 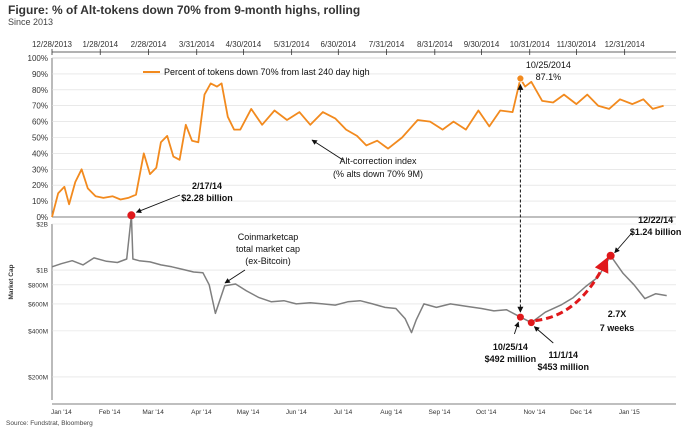 What do you see at coordinates (38, 304) in the screenshot?
I see `bottom-y-tick-label: $600M` at bounding box center [38, 304].